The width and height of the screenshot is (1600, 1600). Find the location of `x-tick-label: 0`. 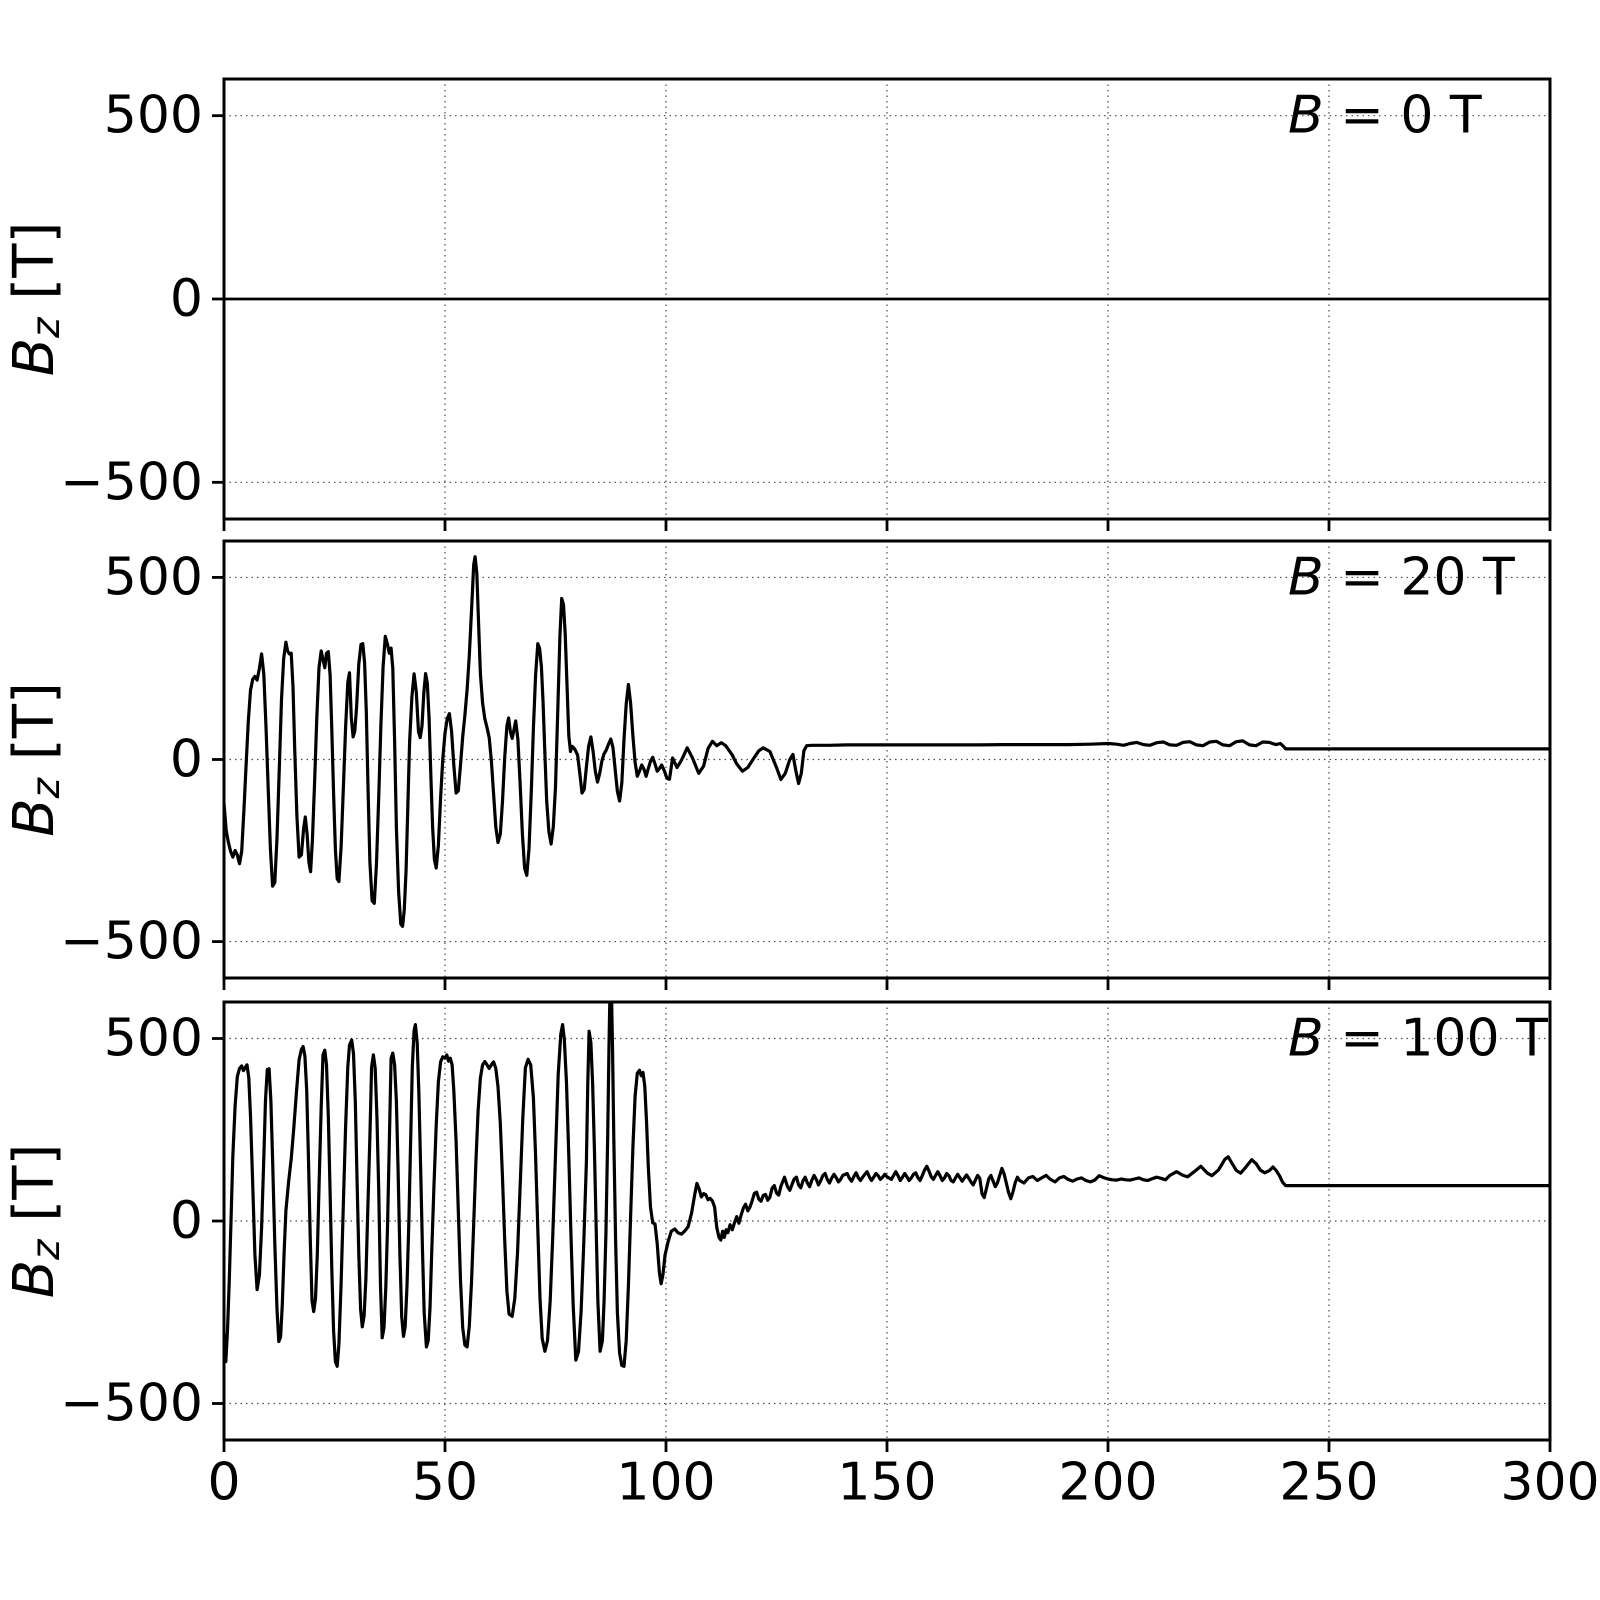

x-tick-label: 0 is located at coordinates (223, 1483).